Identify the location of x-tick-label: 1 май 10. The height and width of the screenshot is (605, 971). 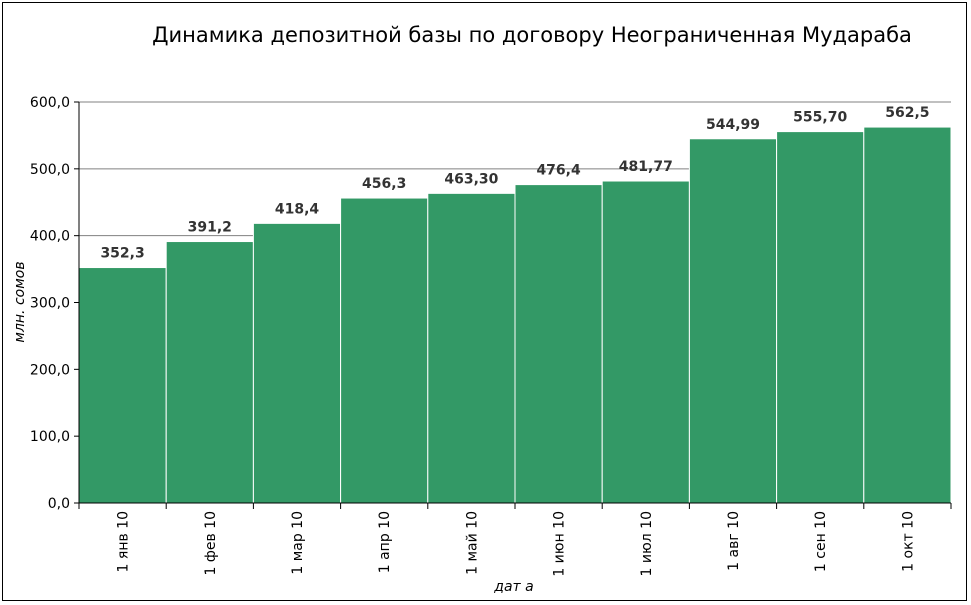
(472, 543).